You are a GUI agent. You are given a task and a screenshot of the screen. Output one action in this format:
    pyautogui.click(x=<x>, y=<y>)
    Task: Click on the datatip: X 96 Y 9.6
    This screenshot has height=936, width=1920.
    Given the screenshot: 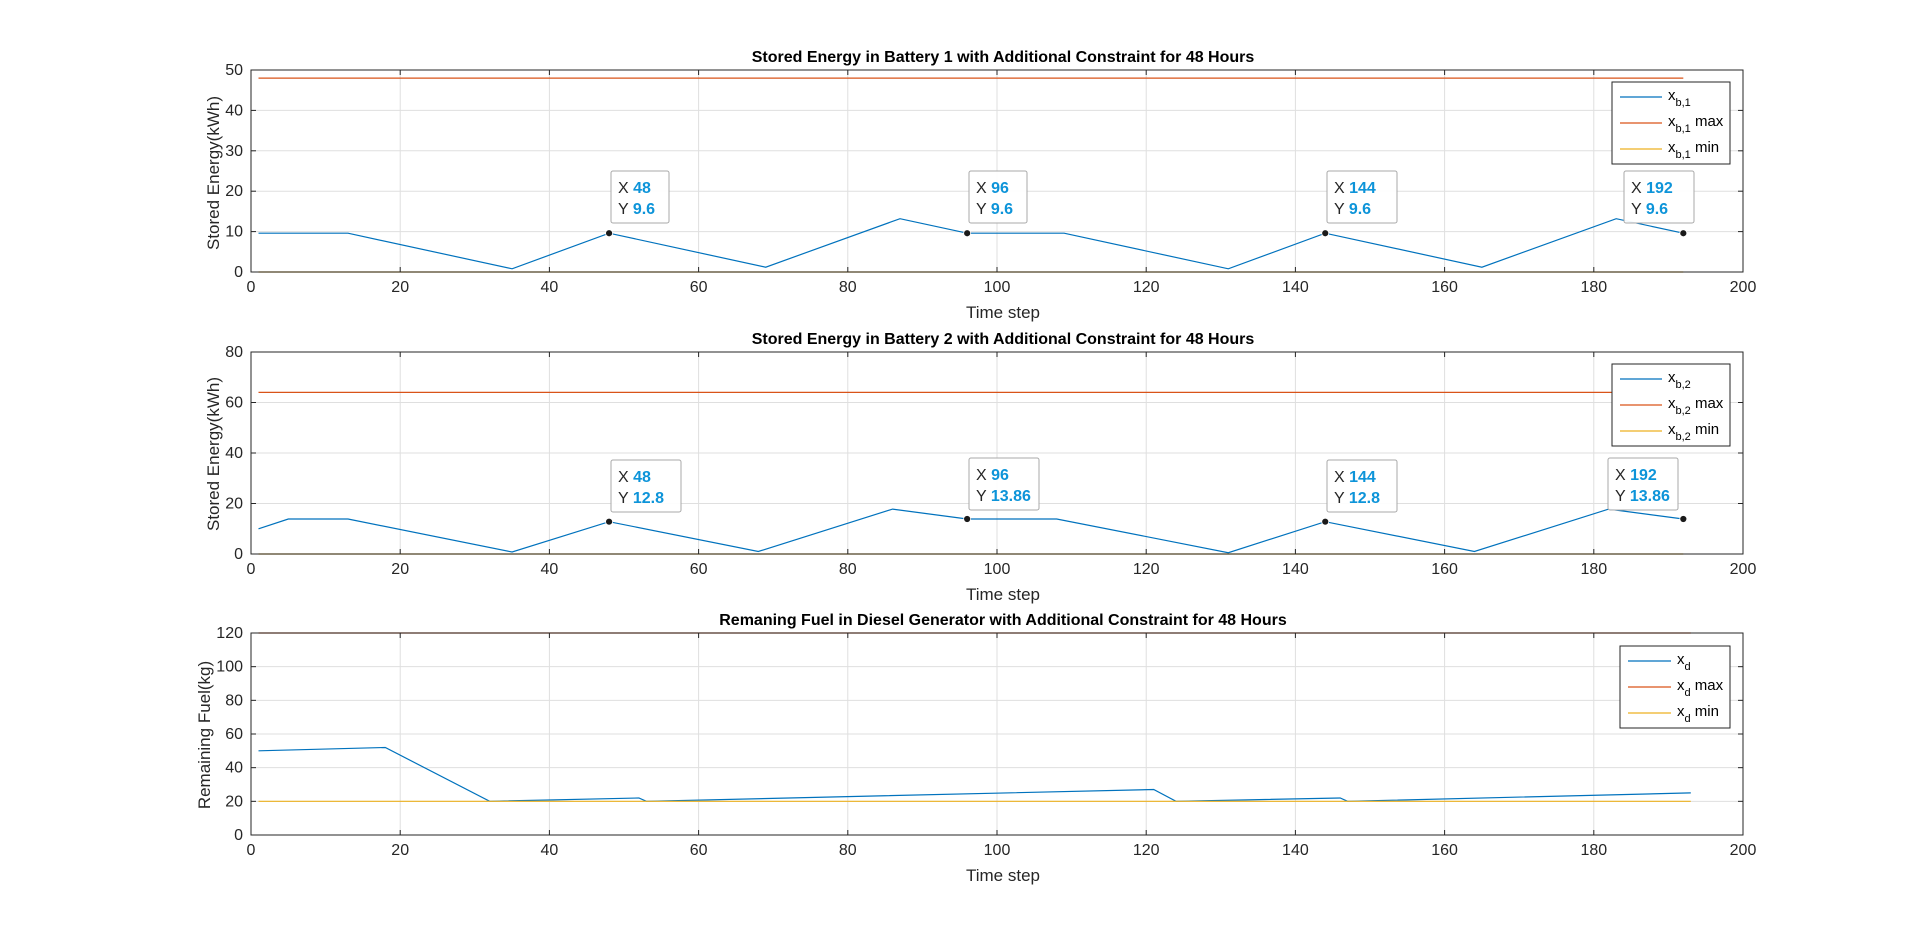 What is the action you would take?
    pyautogui.click(x=995, y=204)
    